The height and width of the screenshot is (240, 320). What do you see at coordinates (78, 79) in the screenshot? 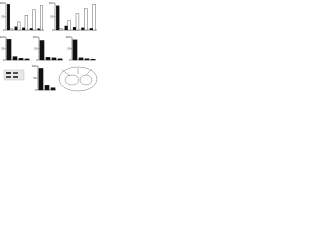
I see `pathway-diagram` at bounding box center [78, 79].